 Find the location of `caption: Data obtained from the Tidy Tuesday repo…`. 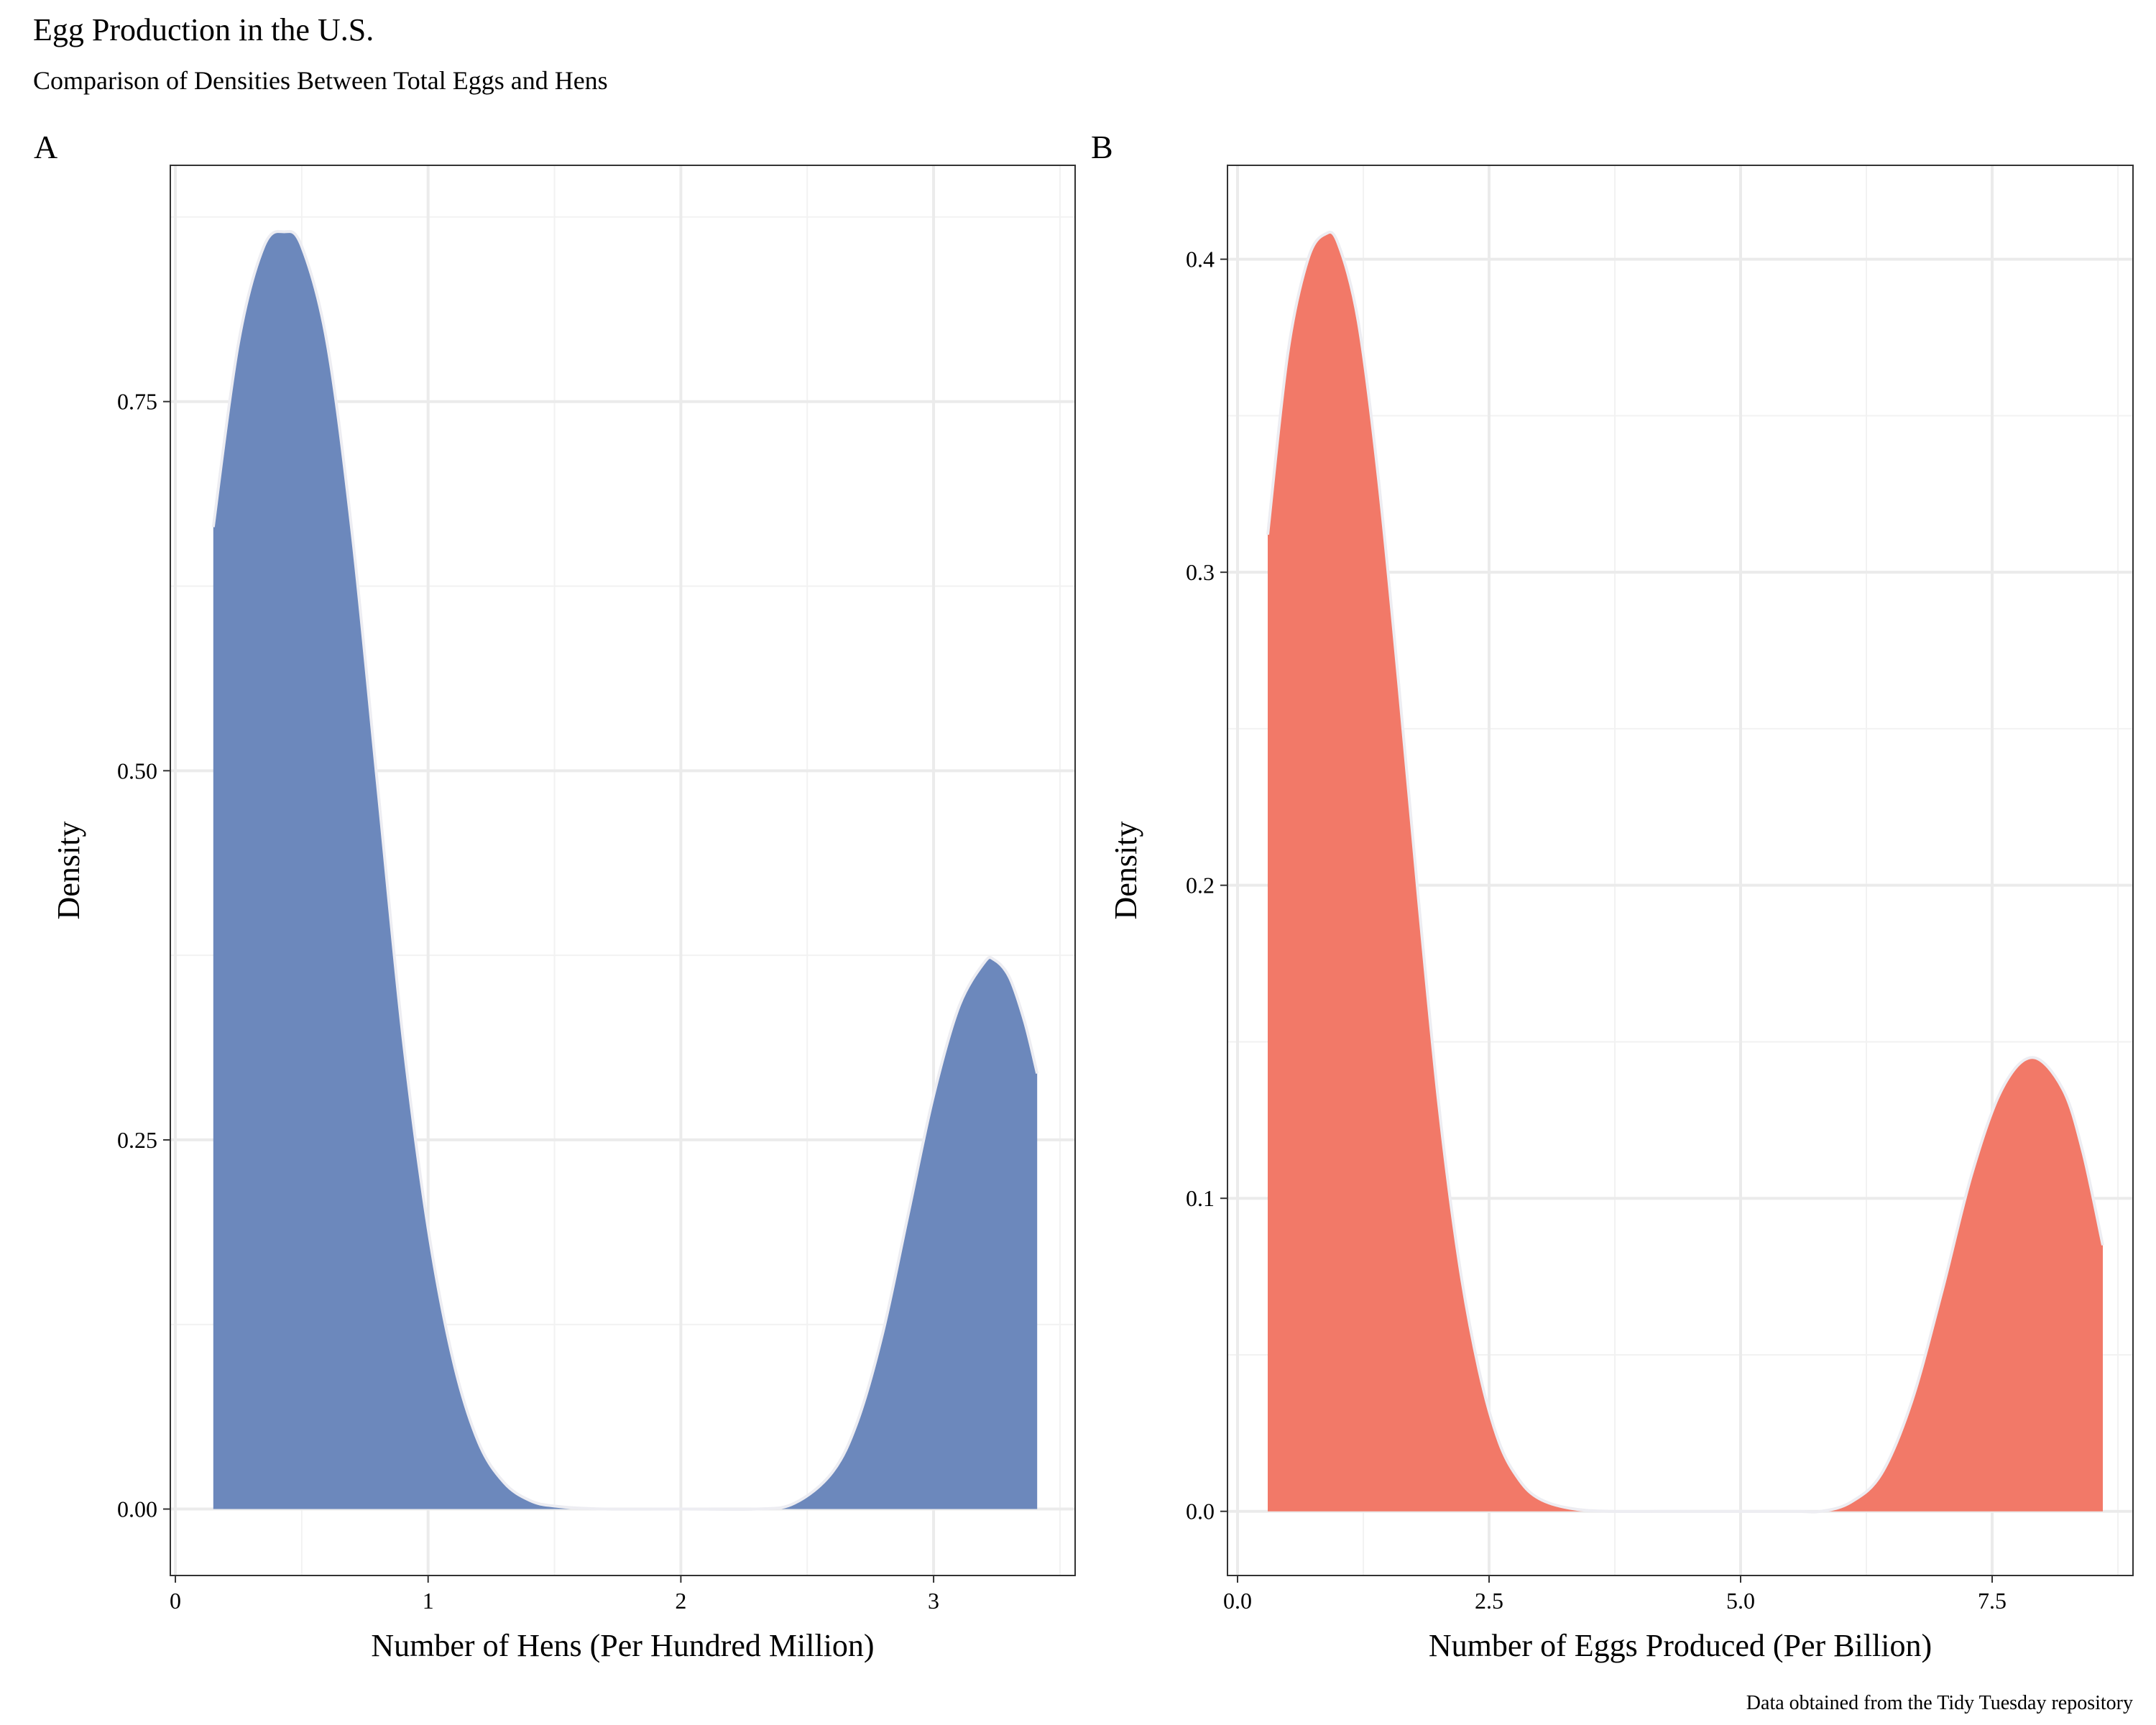

caption: Data obtained from the Tidy Tuesday repo… is located at coordinates (1939, 1703).